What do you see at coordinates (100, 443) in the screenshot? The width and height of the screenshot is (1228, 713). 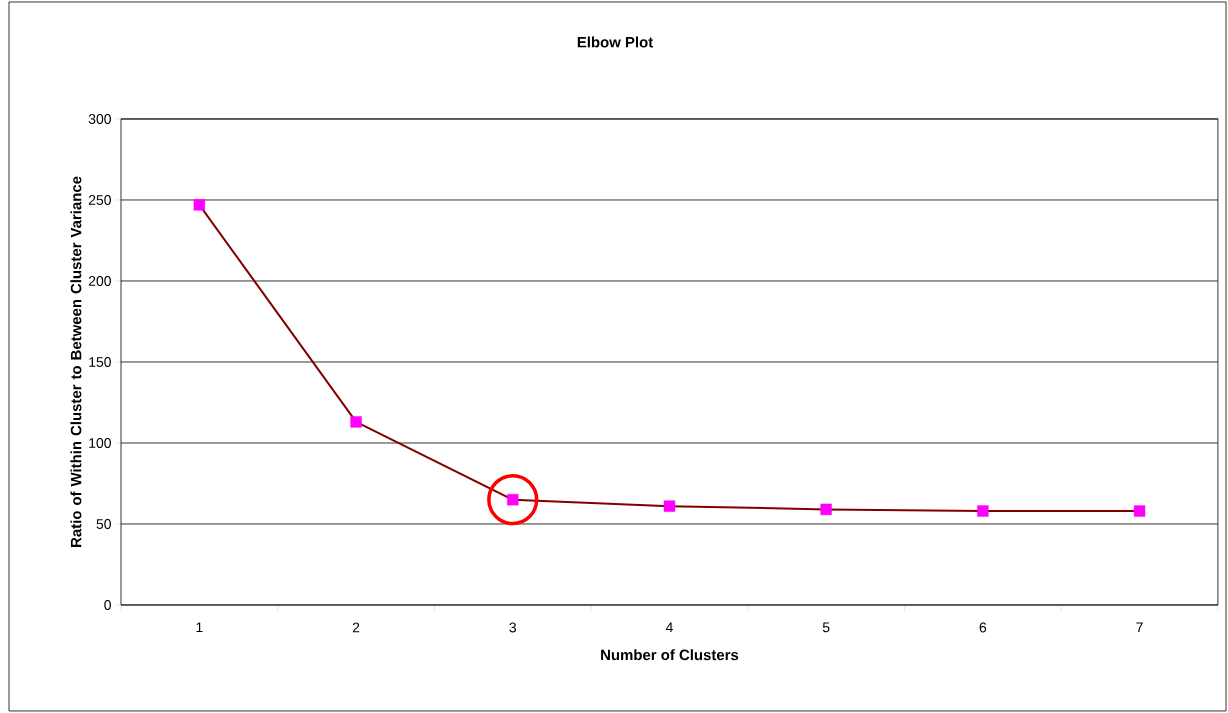 I see `y-tick-label: 100` at bounding box center [100, 443].